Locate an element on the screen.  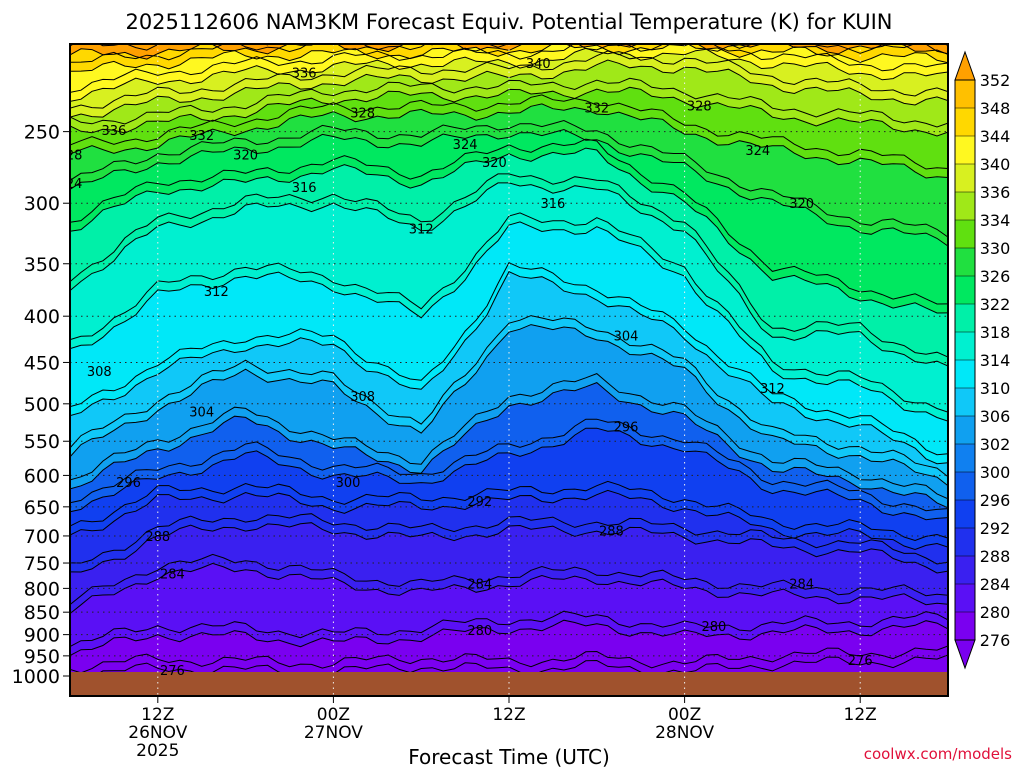
pressure-tick-label: 500 is located at coordinates (42, 405).